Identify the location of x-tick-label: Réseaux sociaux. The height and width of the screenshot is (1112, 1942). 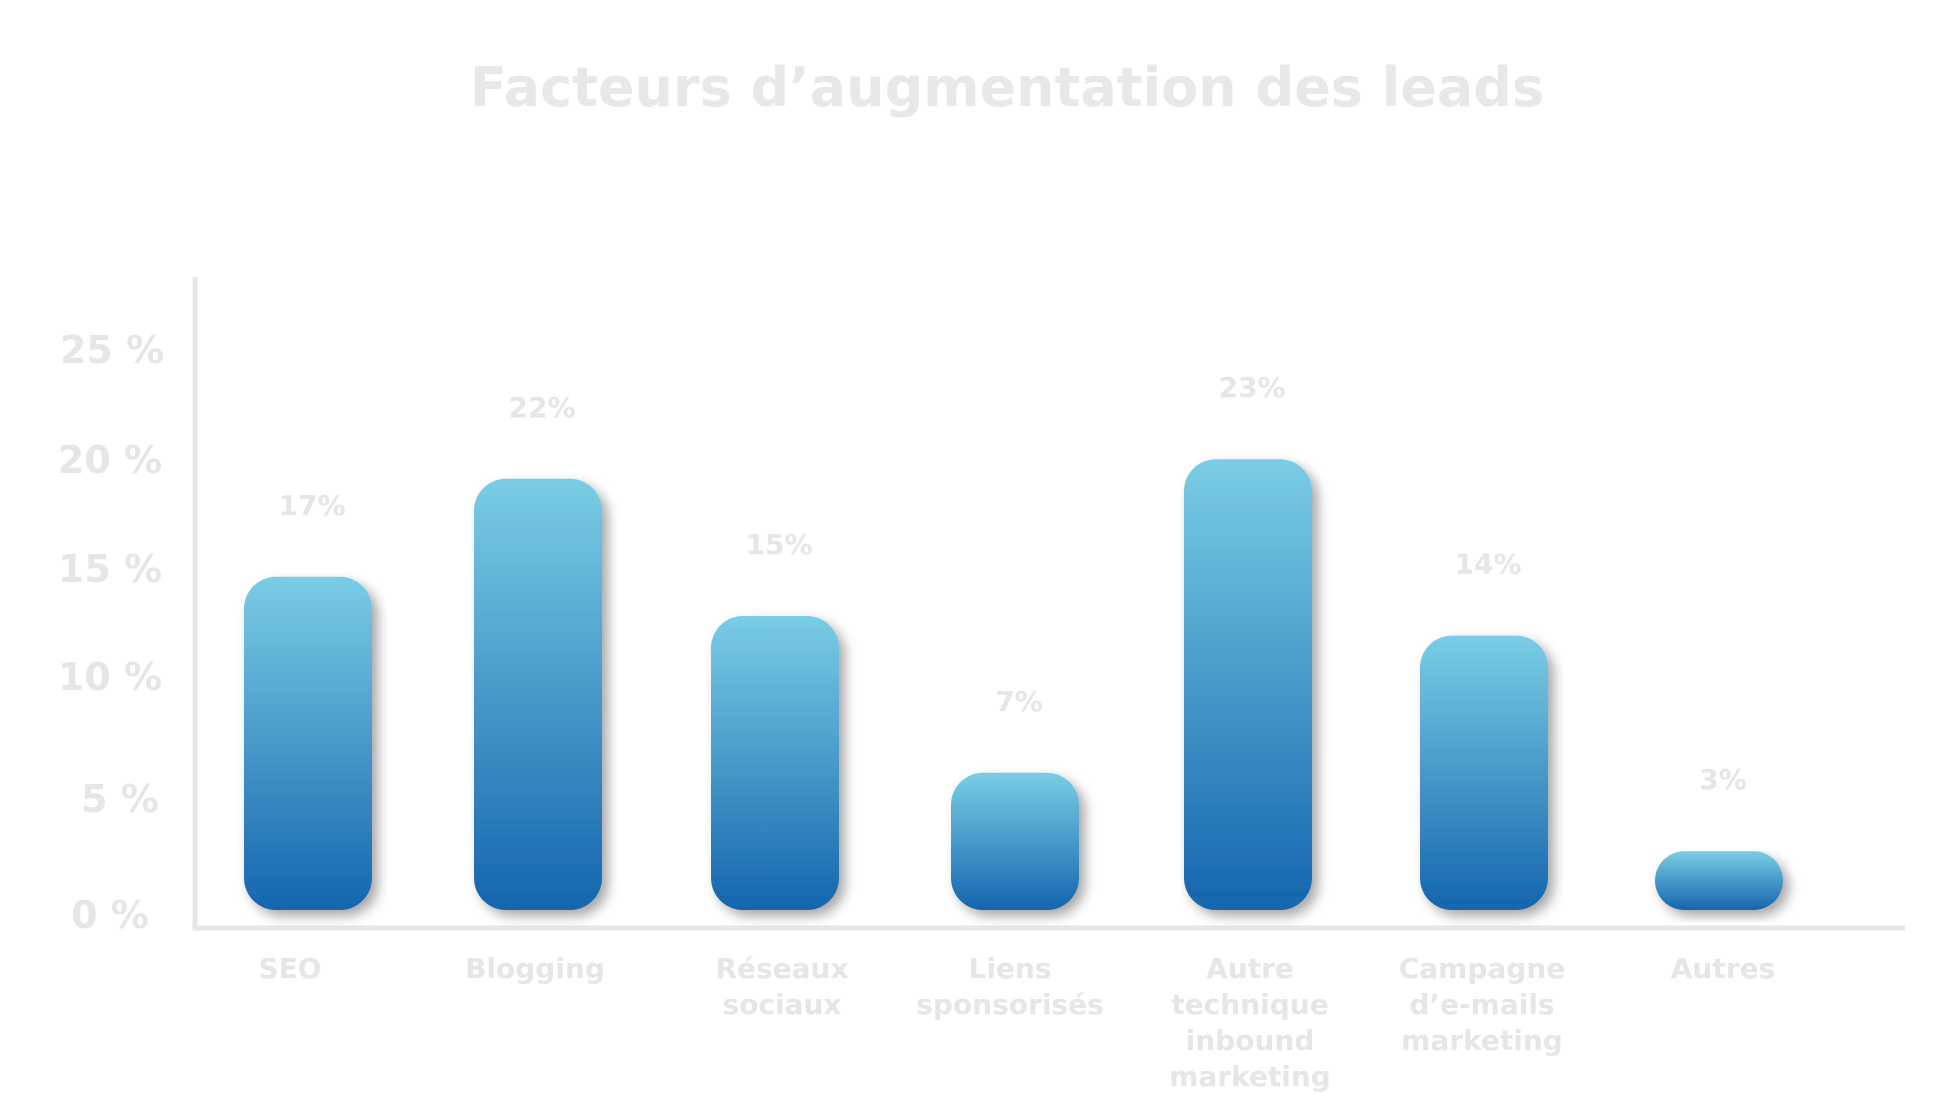
(781, 986).